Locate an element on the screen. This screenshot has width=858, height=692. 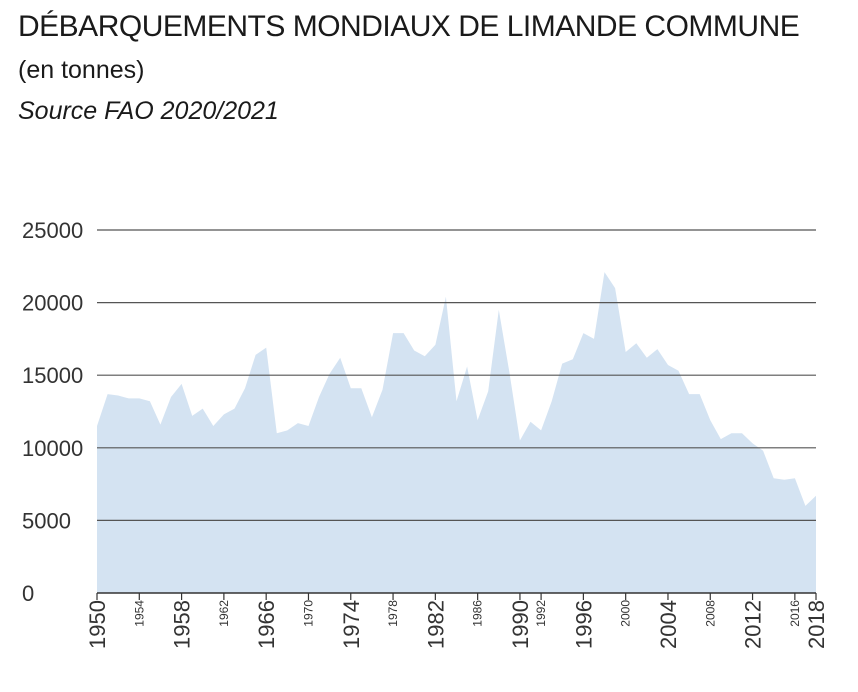
y-tick-label-20000: 20000 is located at coordinates (52, 303).